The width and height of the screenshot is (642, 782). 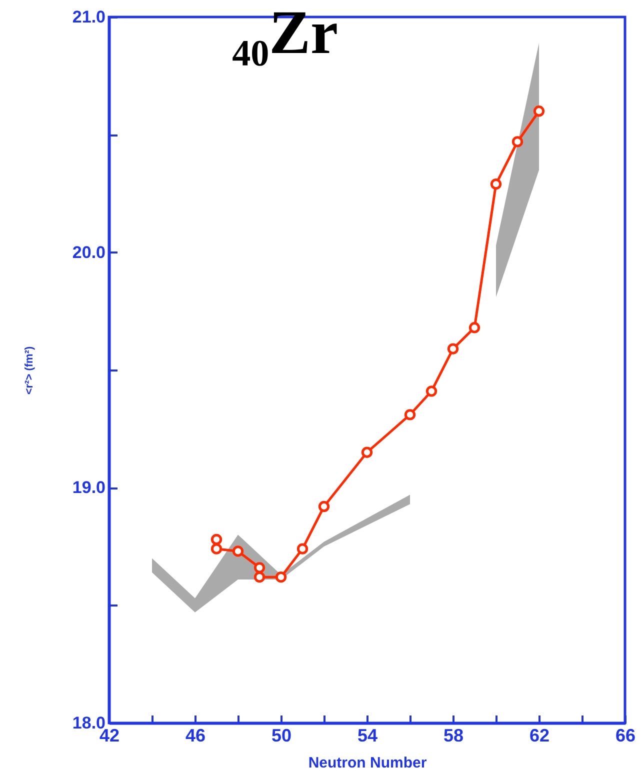 I want to click on x-tick-label: 58, so click(x=453, y=736).